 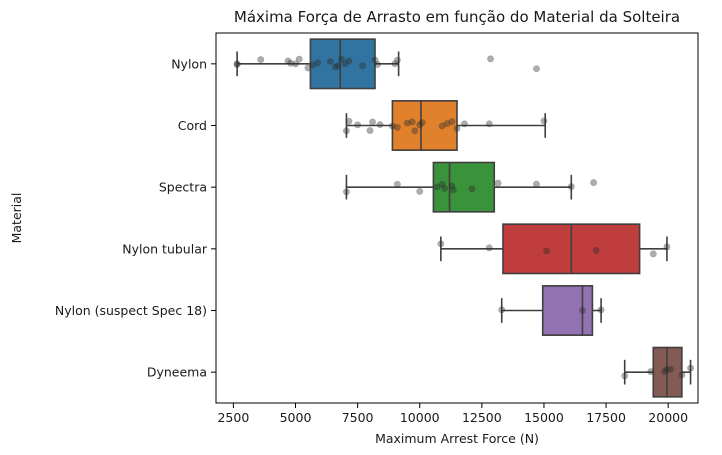 What do you see at coordinates (606, 417) in the screenshot?
I see `x-tick-label: 17500` at bounding box center [606, 417].